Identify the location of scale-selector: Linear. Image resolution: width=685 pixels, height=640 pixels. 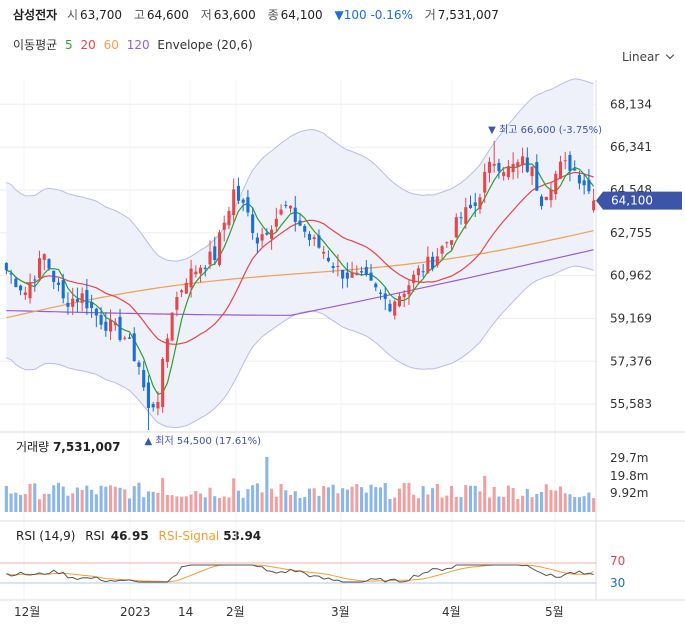
(648, 57).